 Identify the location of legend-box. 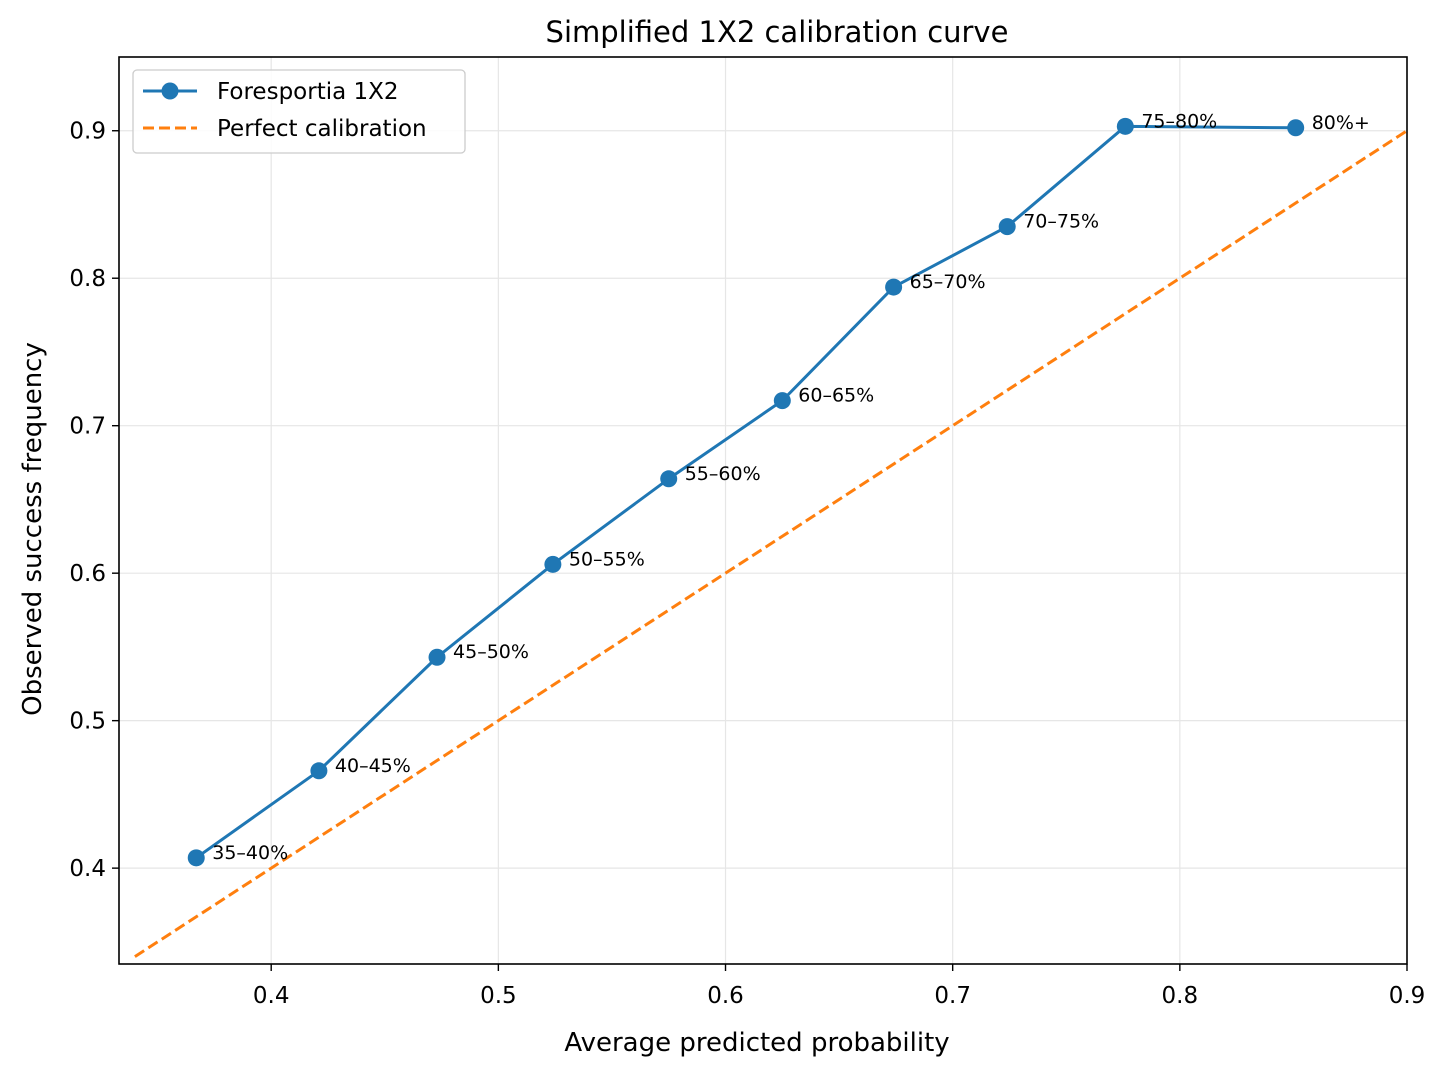
(299, 111).